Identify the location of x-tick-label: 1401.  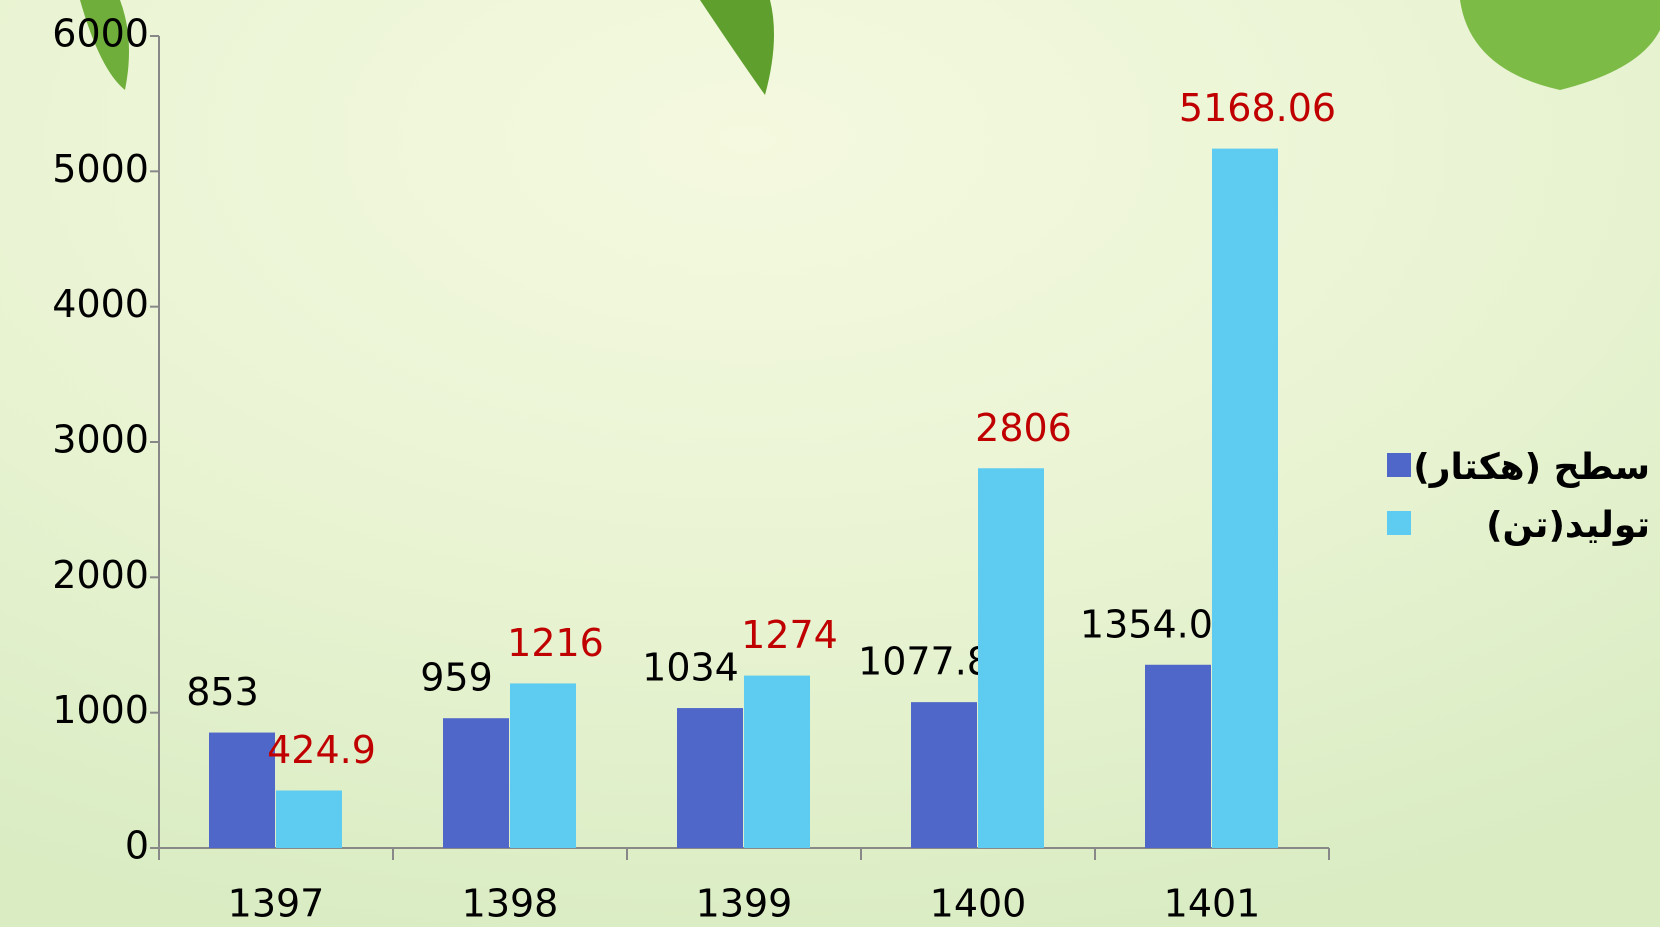
(1212, 904).